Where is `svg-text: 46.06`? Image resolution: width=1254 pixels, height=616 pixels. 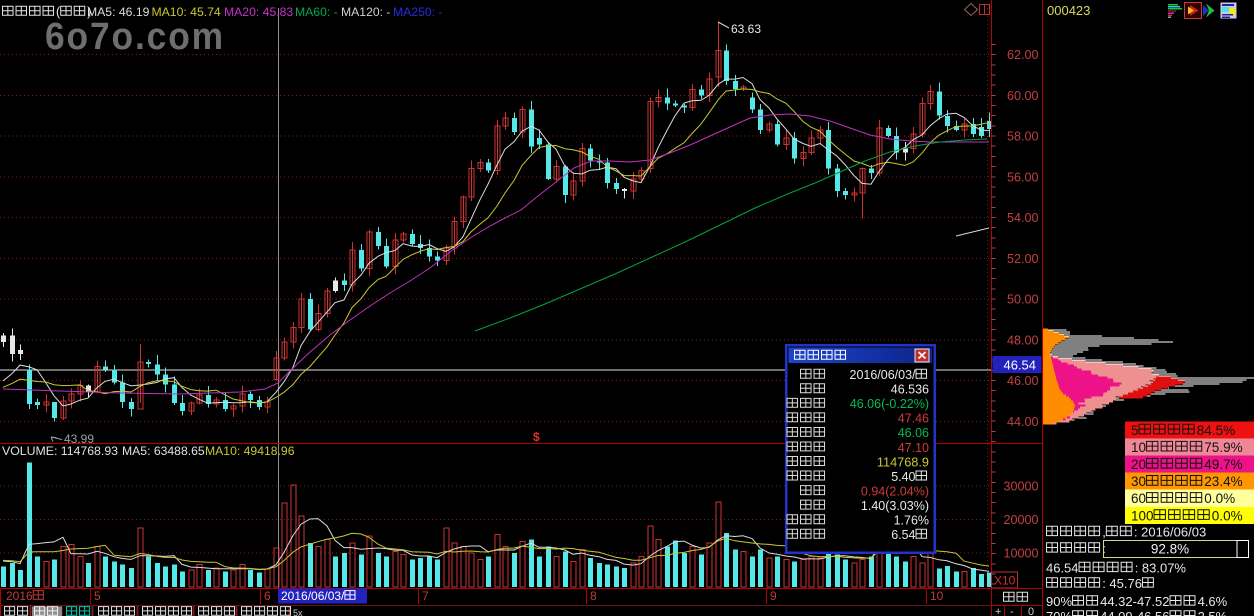
svg-text: 46.06 is located at coordinates (913, 433).